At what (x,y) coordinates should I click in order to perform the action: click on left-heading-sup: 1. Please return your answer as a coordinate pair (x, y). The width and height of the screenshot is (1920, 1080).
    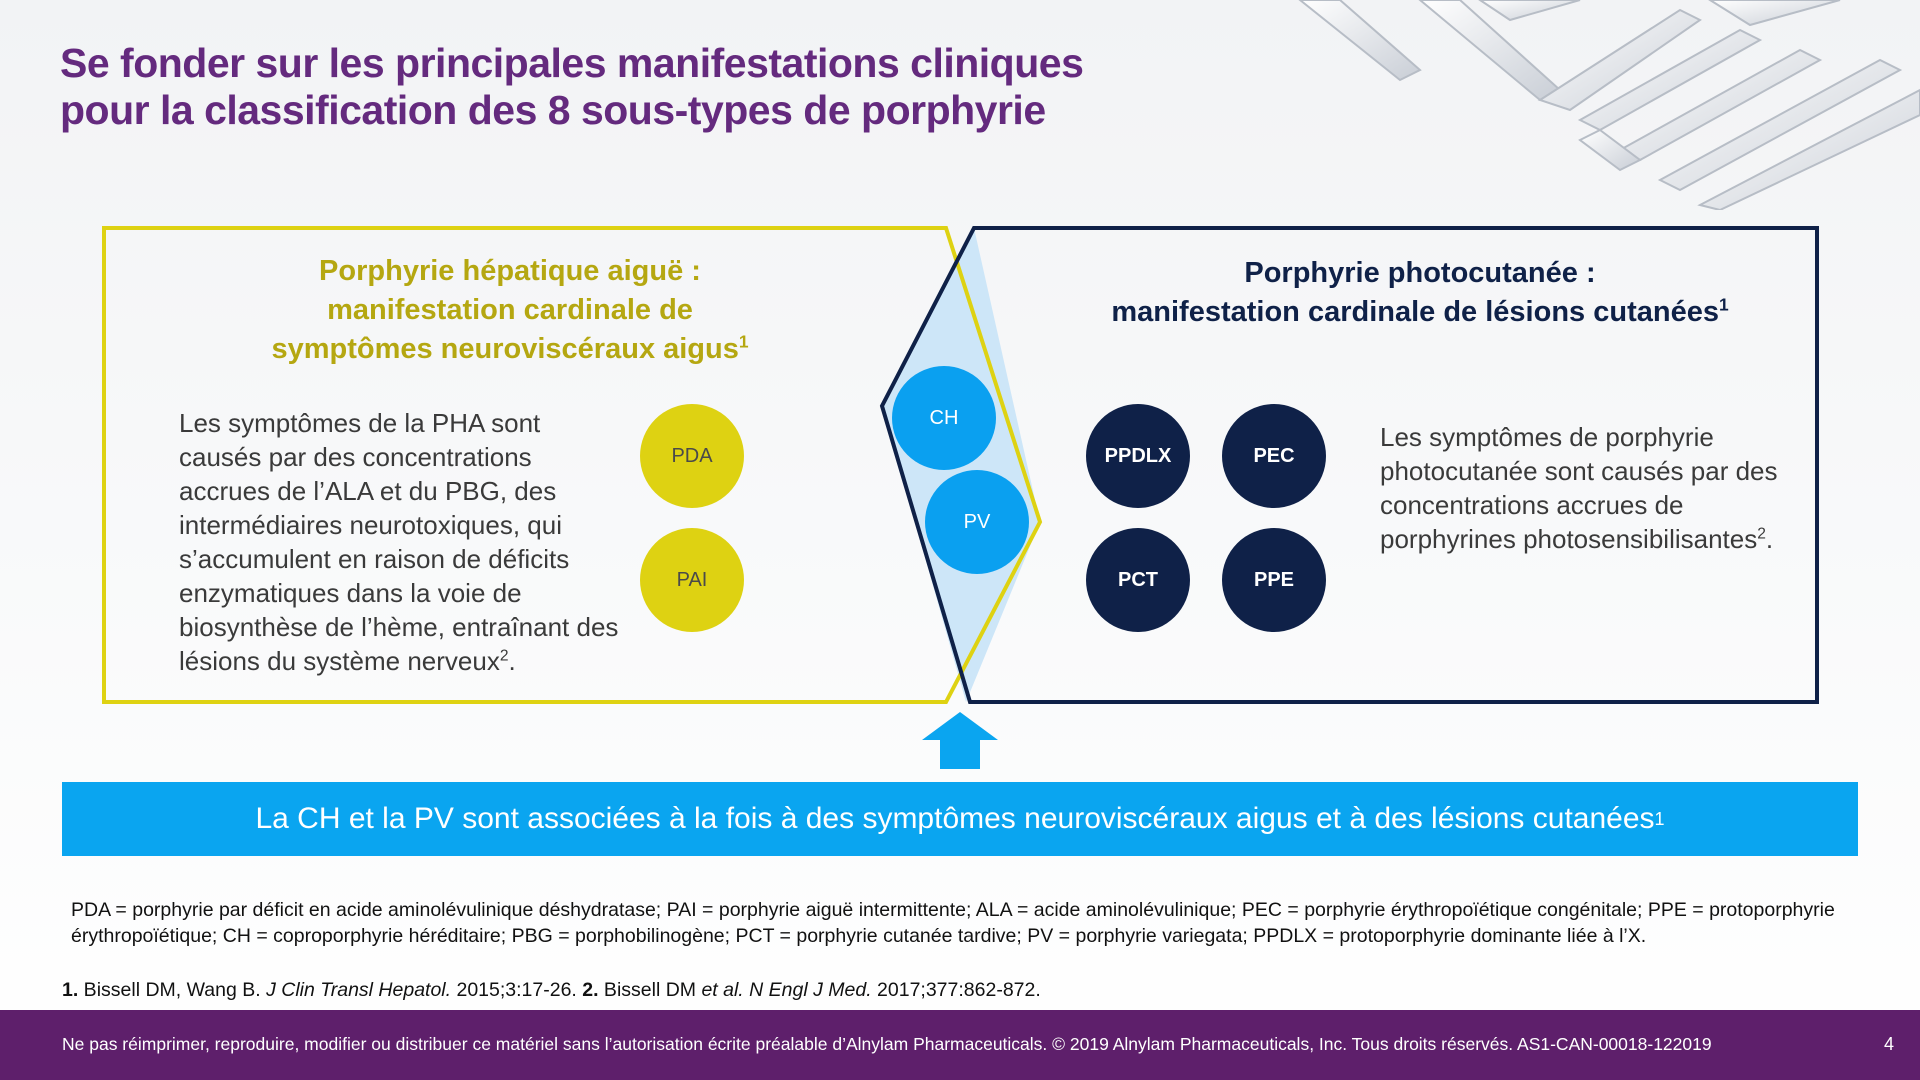
    Looking at the image, I should click on (743, 341).